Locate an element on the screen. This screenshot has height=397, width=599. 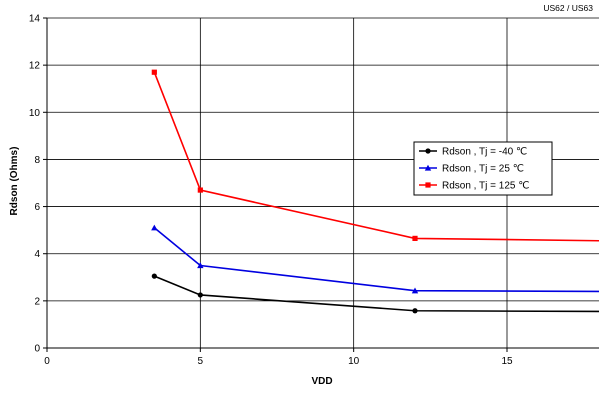
x-tick-label: 10 is located at coordinates (354, 361).